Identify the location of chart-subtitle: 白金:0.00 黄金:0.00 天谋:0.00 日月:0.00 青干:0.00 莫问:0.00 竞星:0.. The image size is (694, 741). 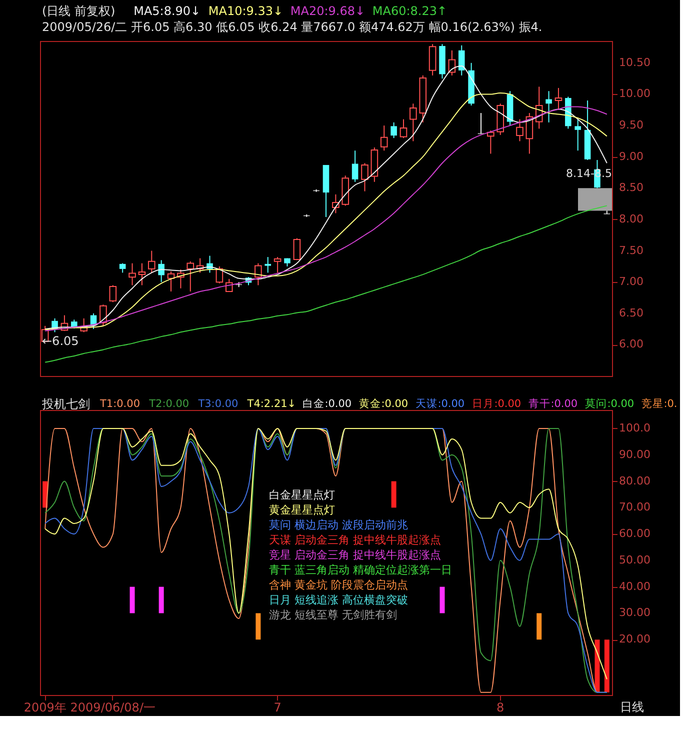
(490, 403).